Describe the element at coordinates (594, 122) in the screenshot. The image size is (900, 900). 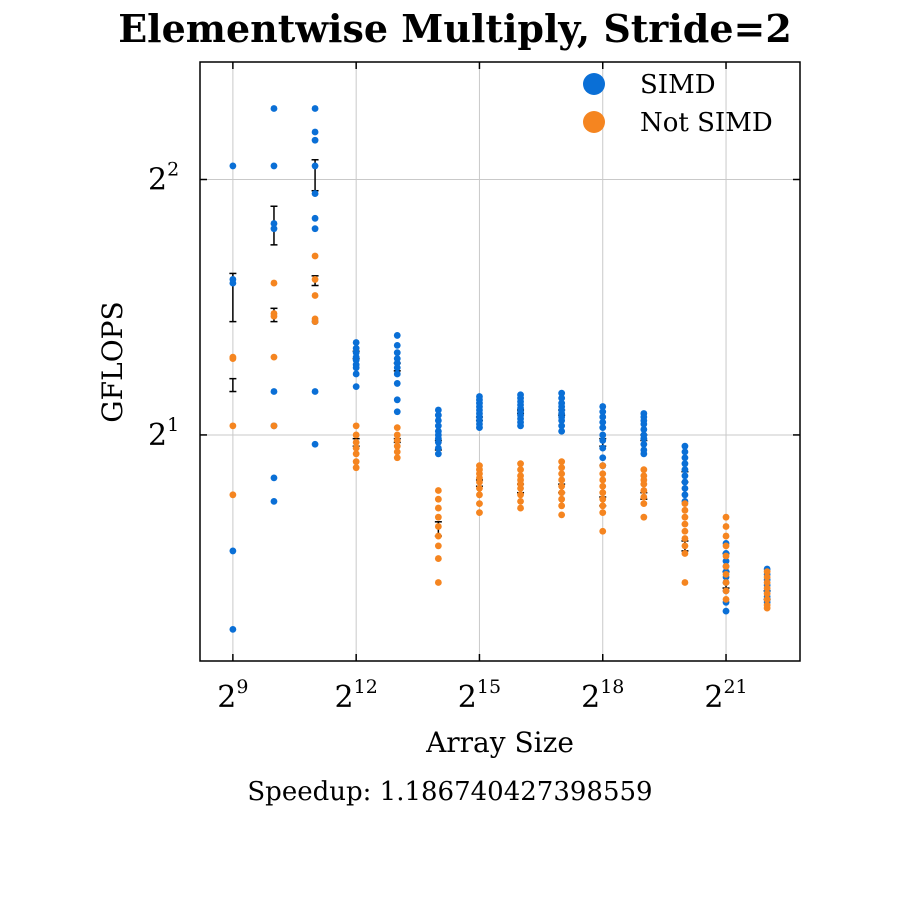
I see `legend-swatch-not-simd` at that location.